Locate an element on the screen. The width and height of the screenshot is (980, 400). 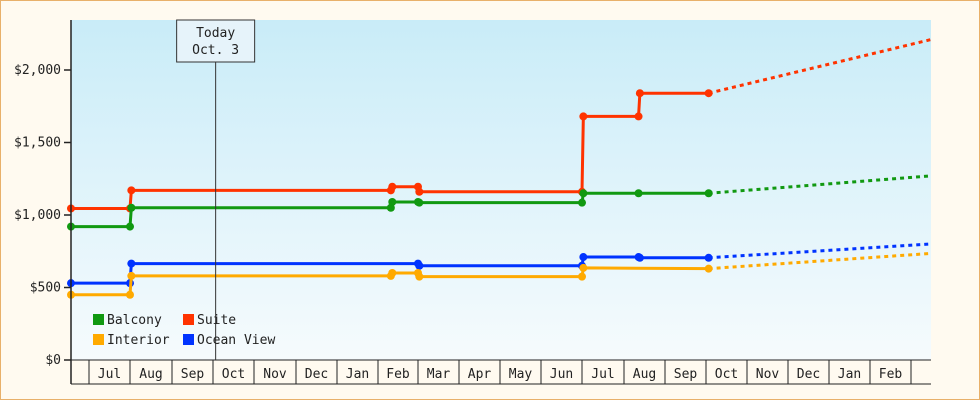
legend-label-ocean-view: Ocean View is located at coordinates (236, 340).